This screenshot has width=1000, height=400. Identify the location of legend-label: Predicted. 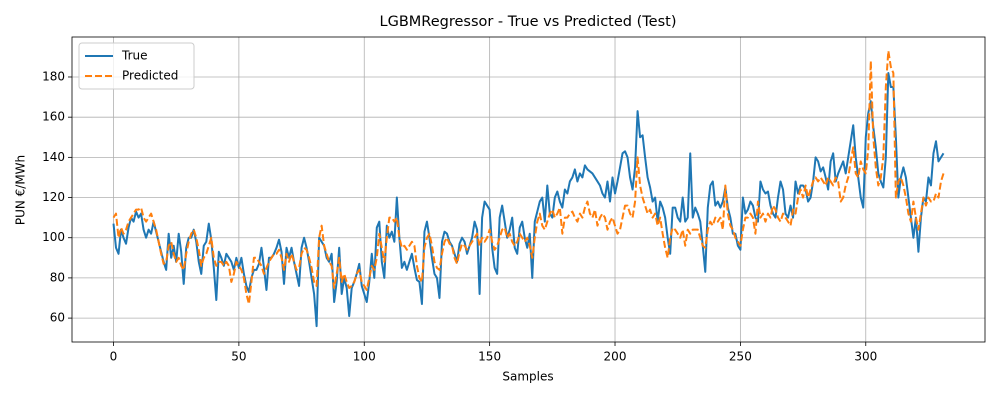
(150, 76).